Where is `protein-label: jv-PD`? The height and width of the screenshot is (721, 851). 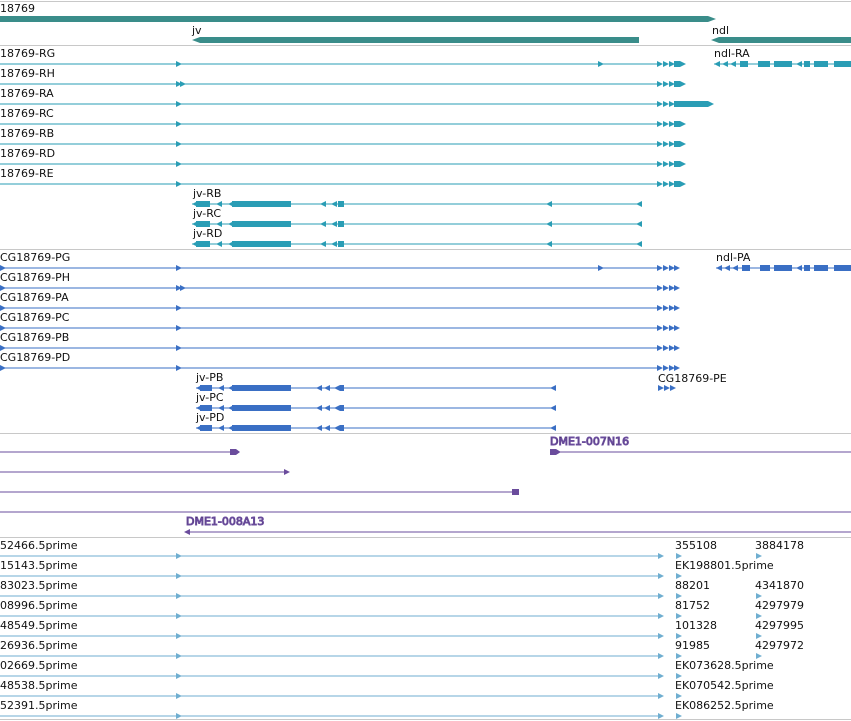 protein-label: jv-PD is located at coordinates (209, 417).